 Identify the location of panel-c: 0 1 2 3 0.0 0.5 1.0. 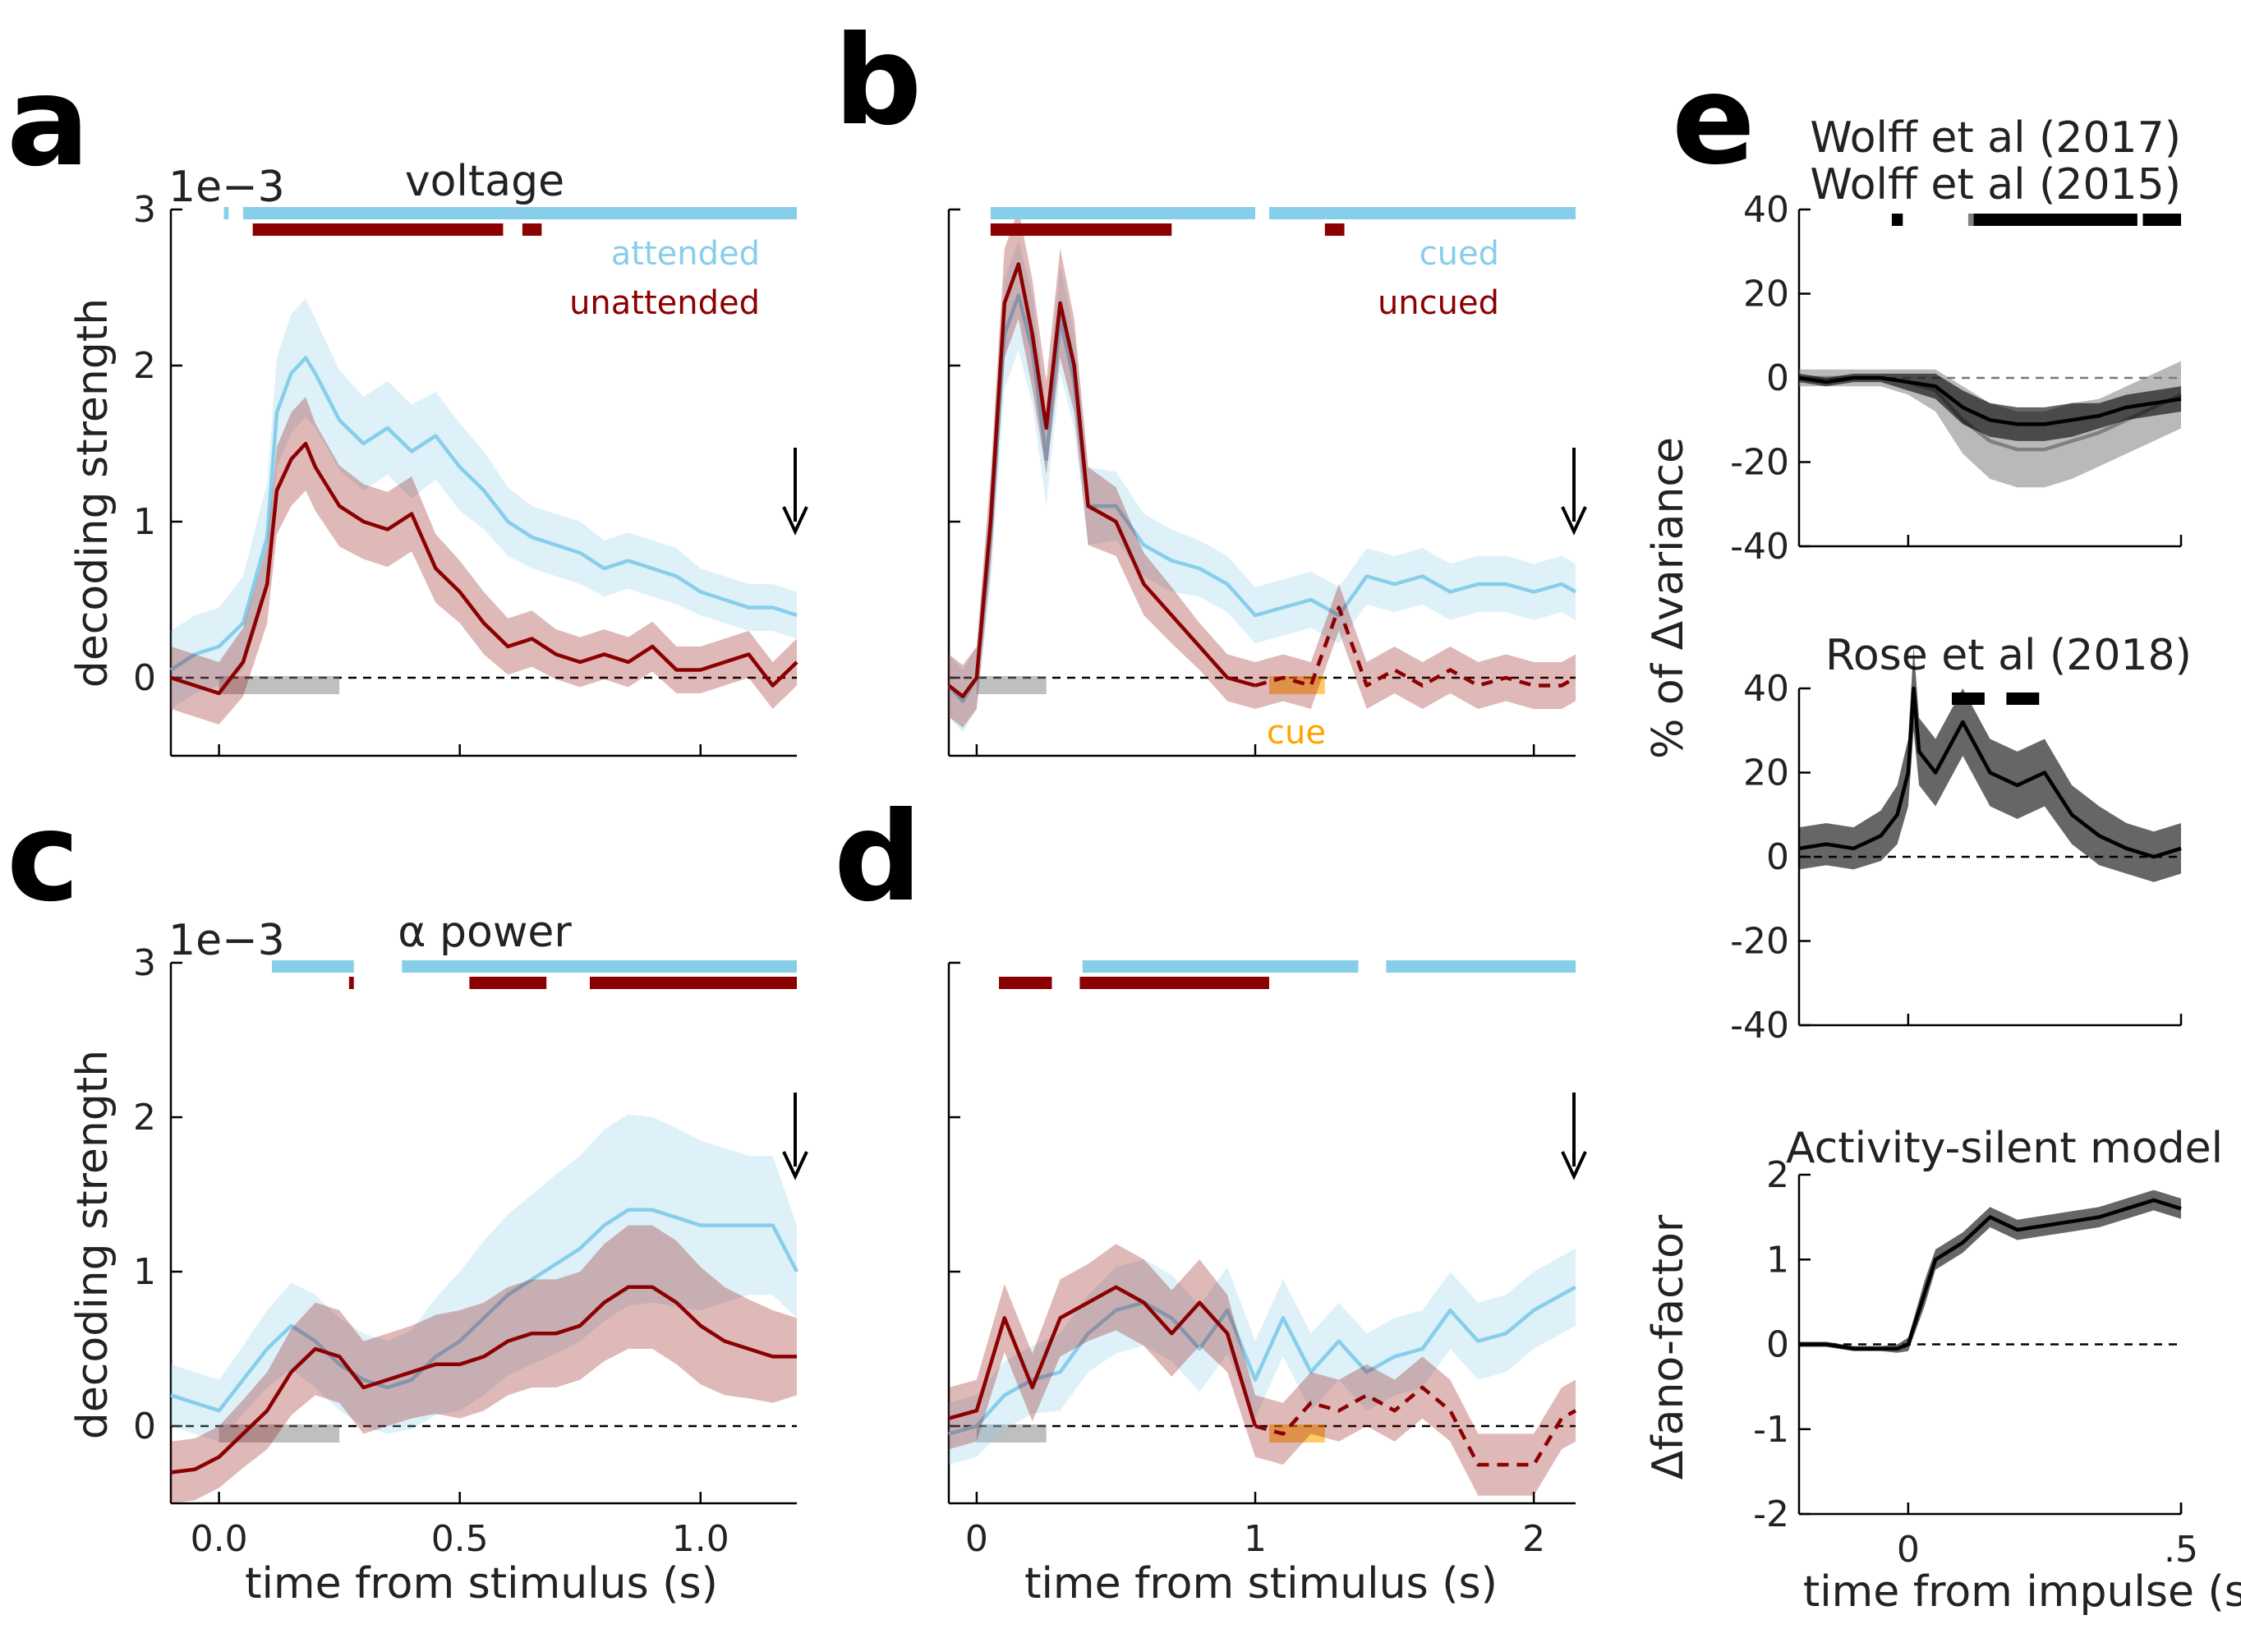
(470, 1251).